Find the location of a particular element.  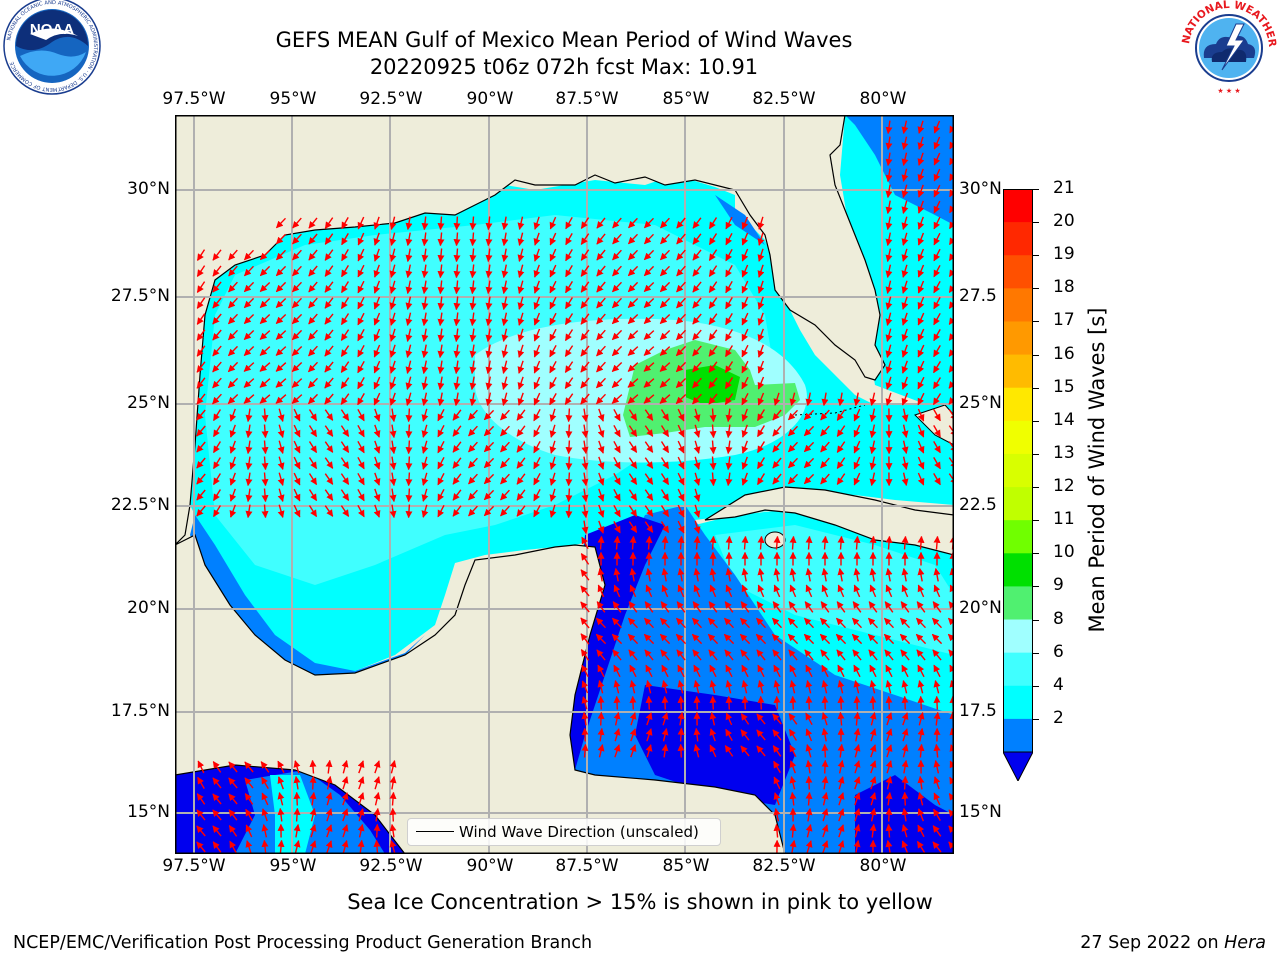

colorbar-segment is located at coordinates (1018, 338).